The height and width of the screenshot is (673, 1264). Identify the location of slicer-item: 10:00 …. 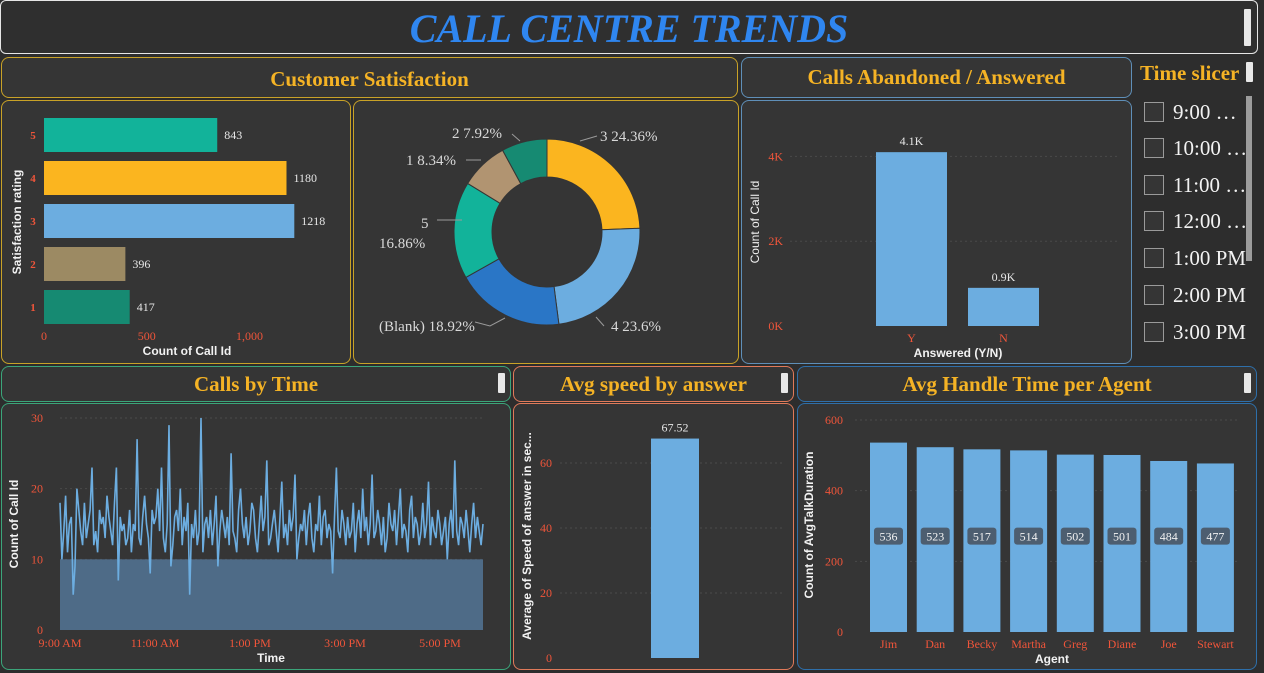
(1195, 148).